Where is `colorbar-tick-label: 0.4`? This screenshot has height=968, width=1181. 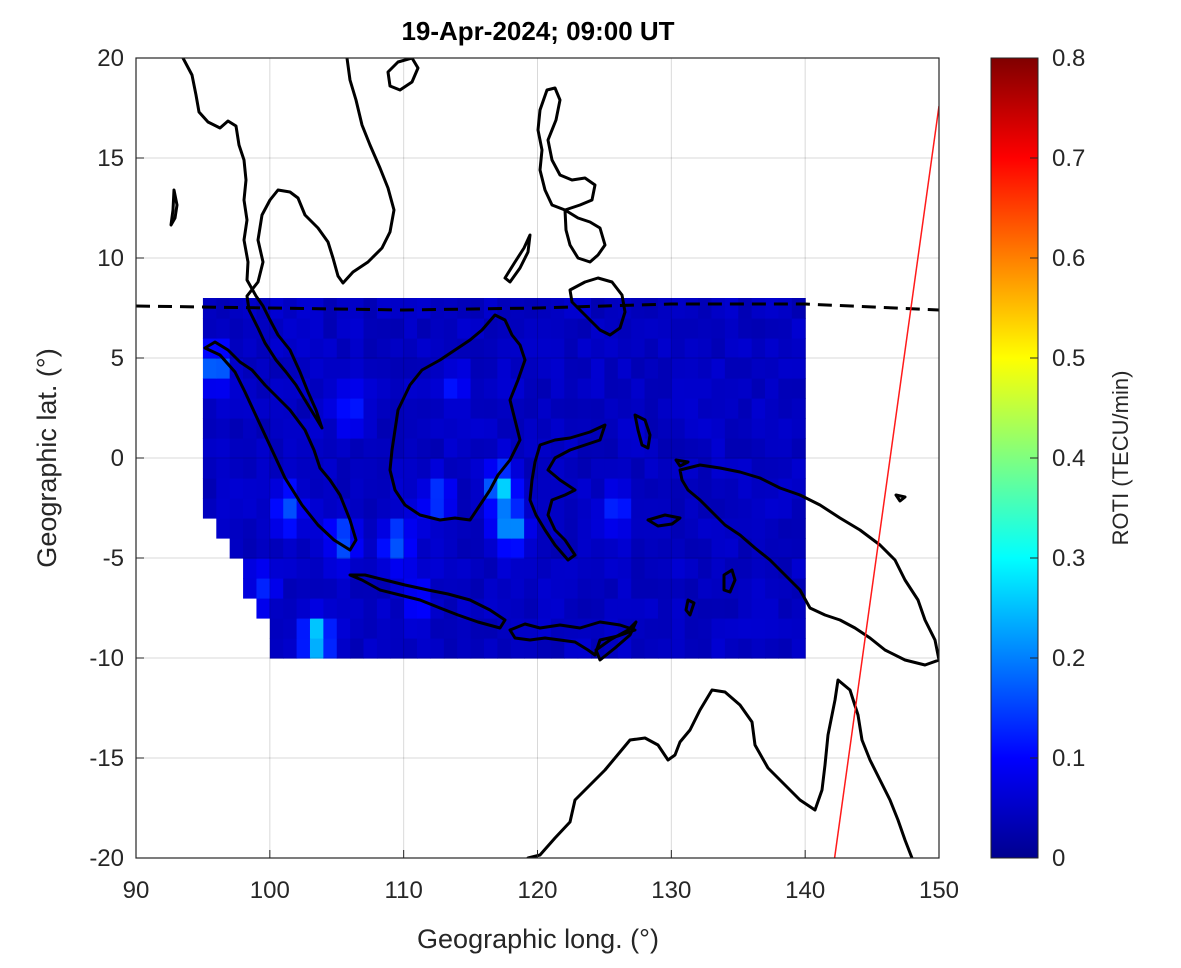 colorbar-tick-label: 0.4 is located at coordinates (1068, 458).